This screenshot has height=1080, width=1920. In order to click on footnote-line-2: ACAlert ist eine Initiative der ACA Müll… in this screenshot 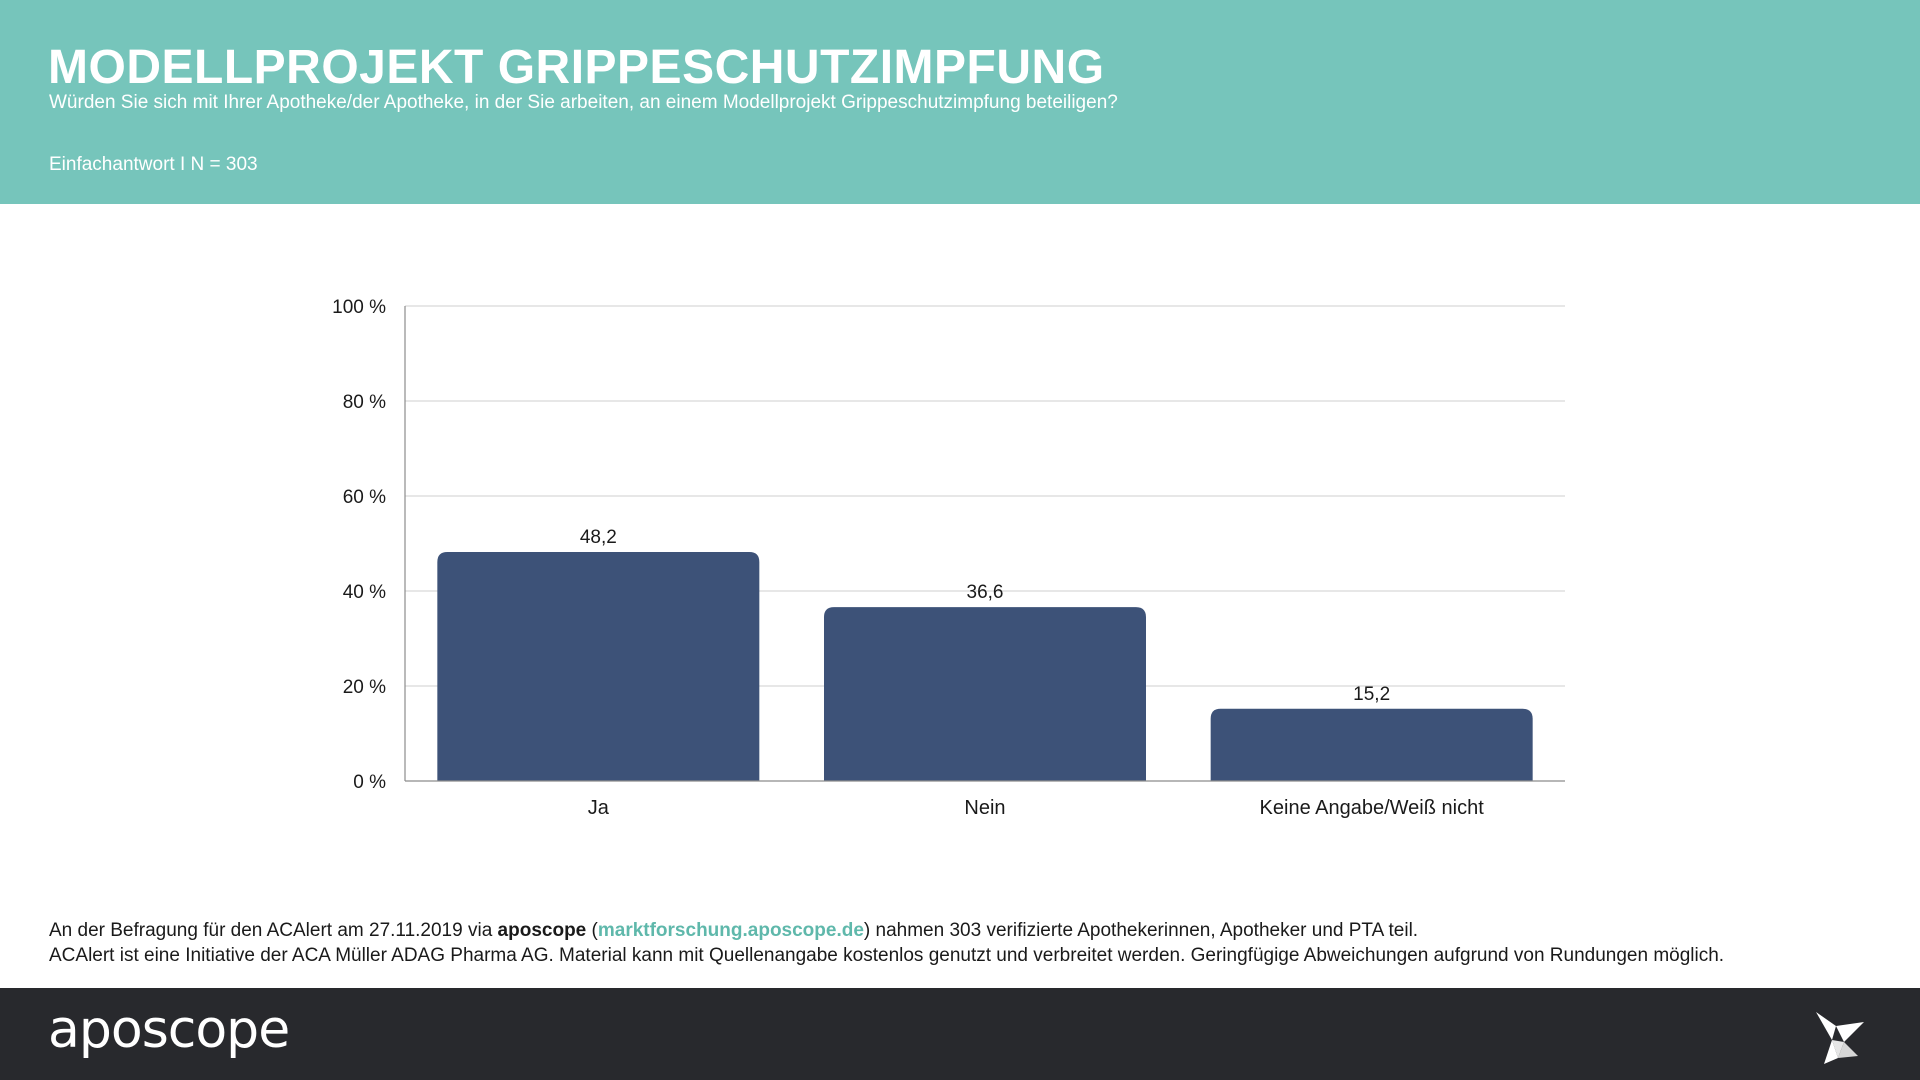, I will do `click(887, 955)`.